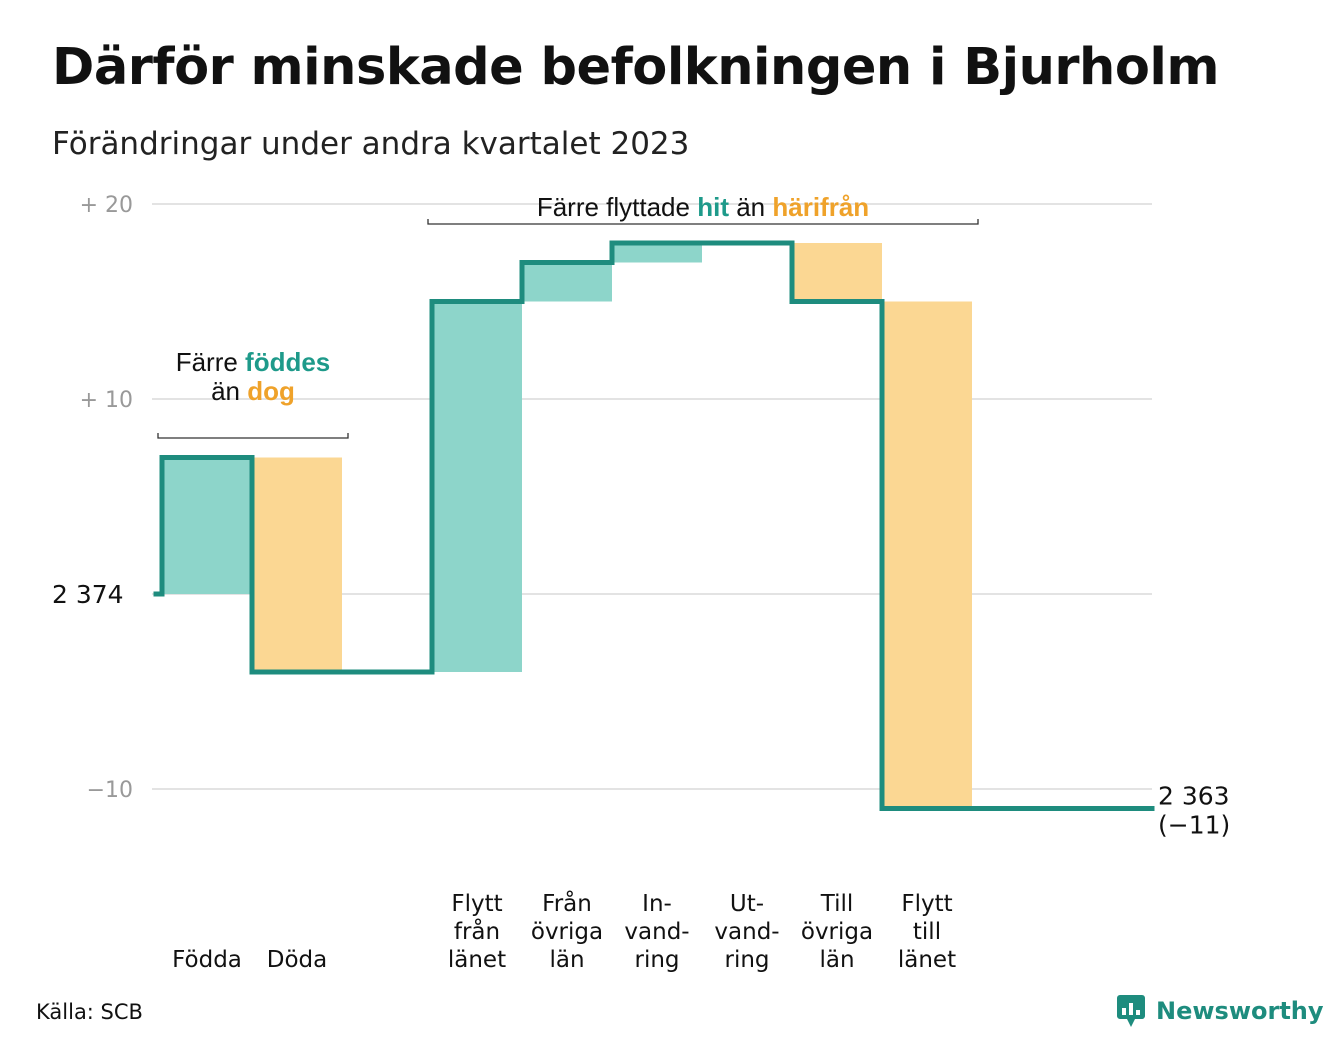 This screenshot has height=1060, width=1340. What do you see at coordinates (657, 253) in the screenshot?
I see `bar-invandring` at bounding box center [657, 253].